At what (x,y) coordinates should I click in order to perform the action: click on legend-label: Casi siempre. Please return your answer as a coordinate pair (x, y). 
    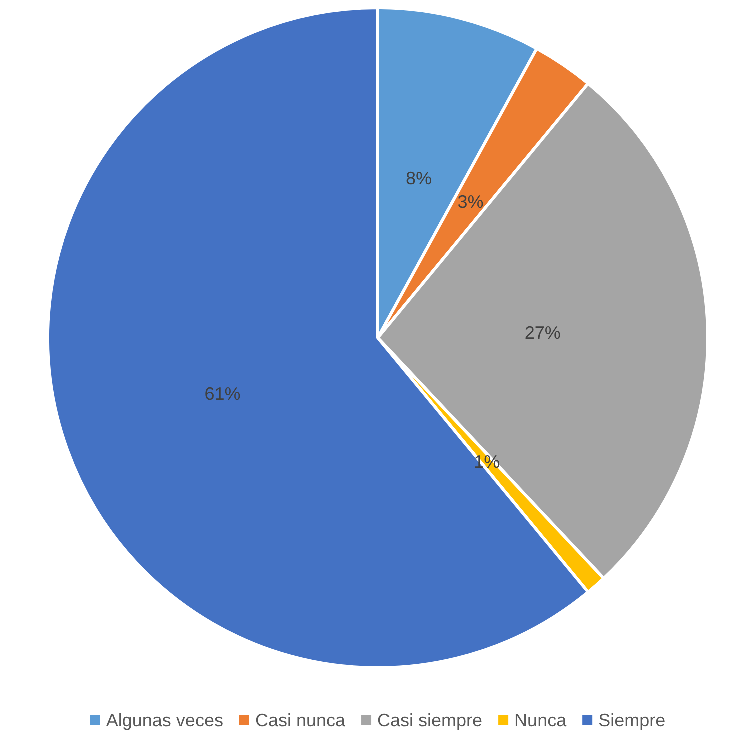
    Looking at the image, I should click on (430, 720).